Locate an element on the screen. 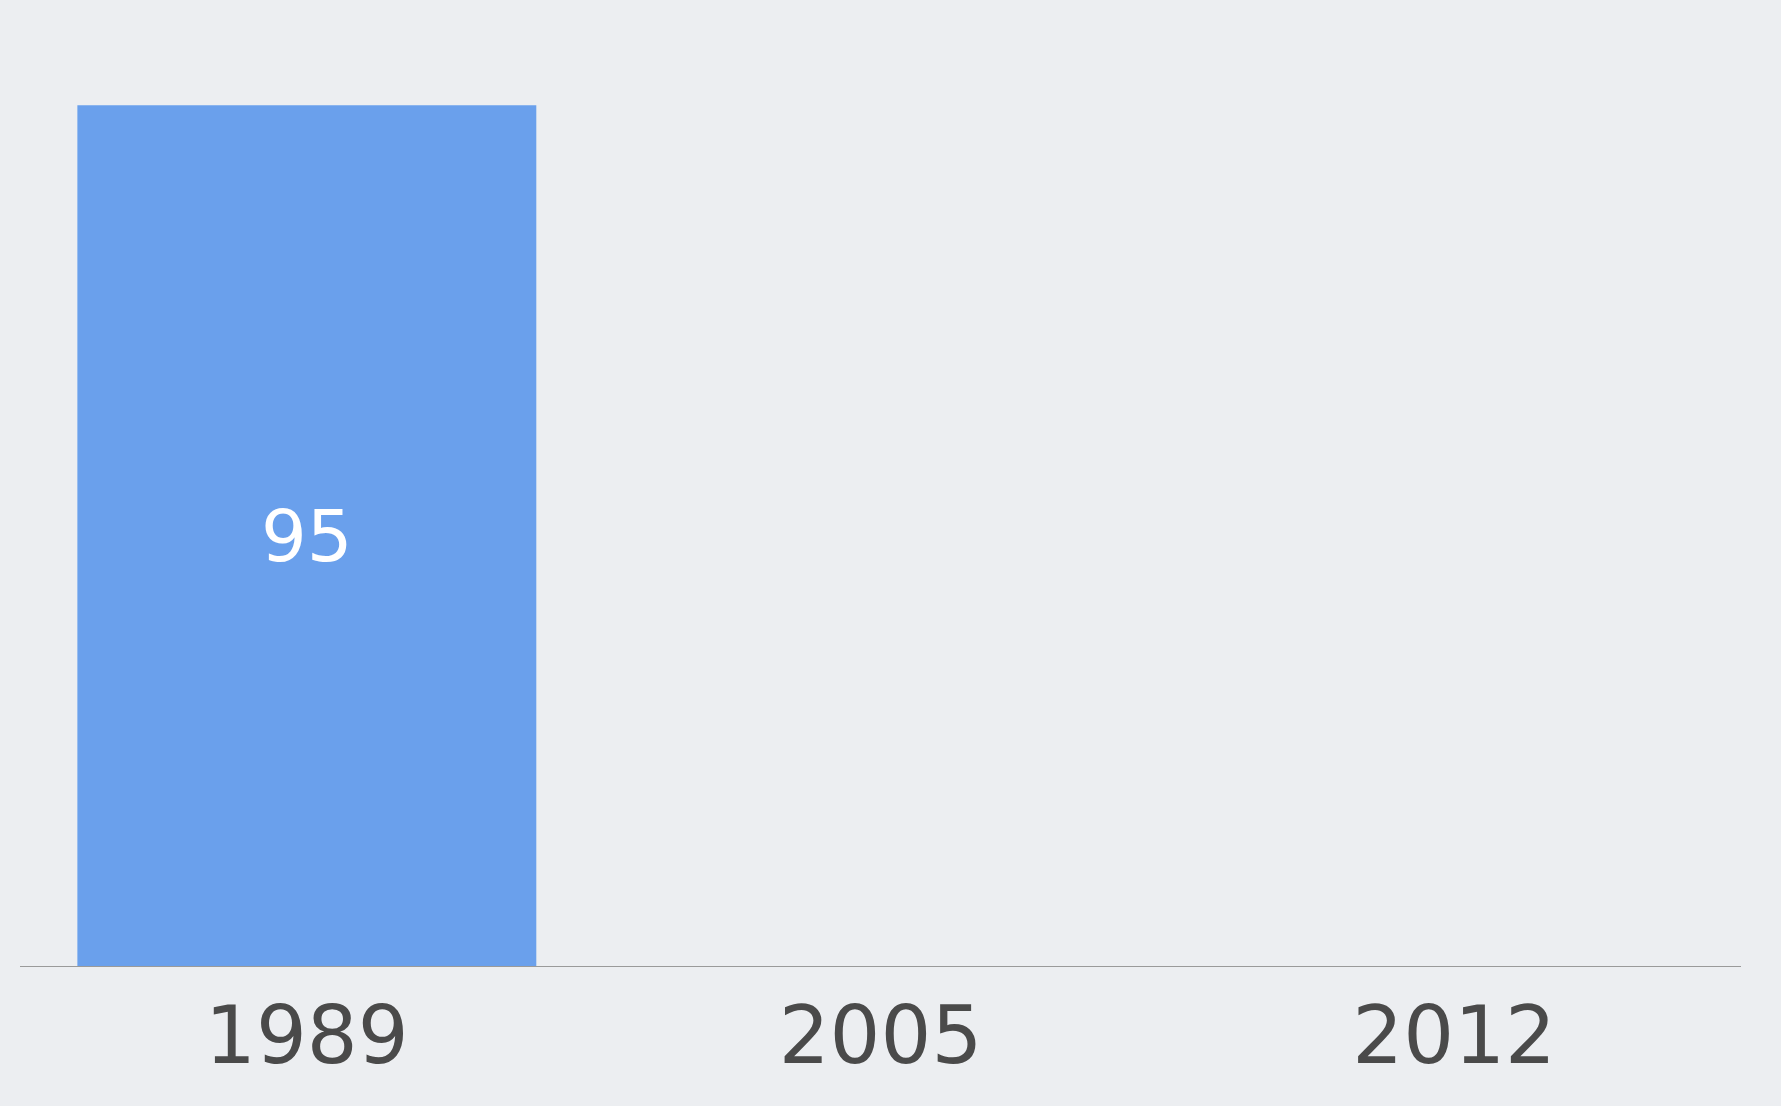 This screenshot has width=1781, height=1106. data-label: 95 is located at coordinates (307, 535).